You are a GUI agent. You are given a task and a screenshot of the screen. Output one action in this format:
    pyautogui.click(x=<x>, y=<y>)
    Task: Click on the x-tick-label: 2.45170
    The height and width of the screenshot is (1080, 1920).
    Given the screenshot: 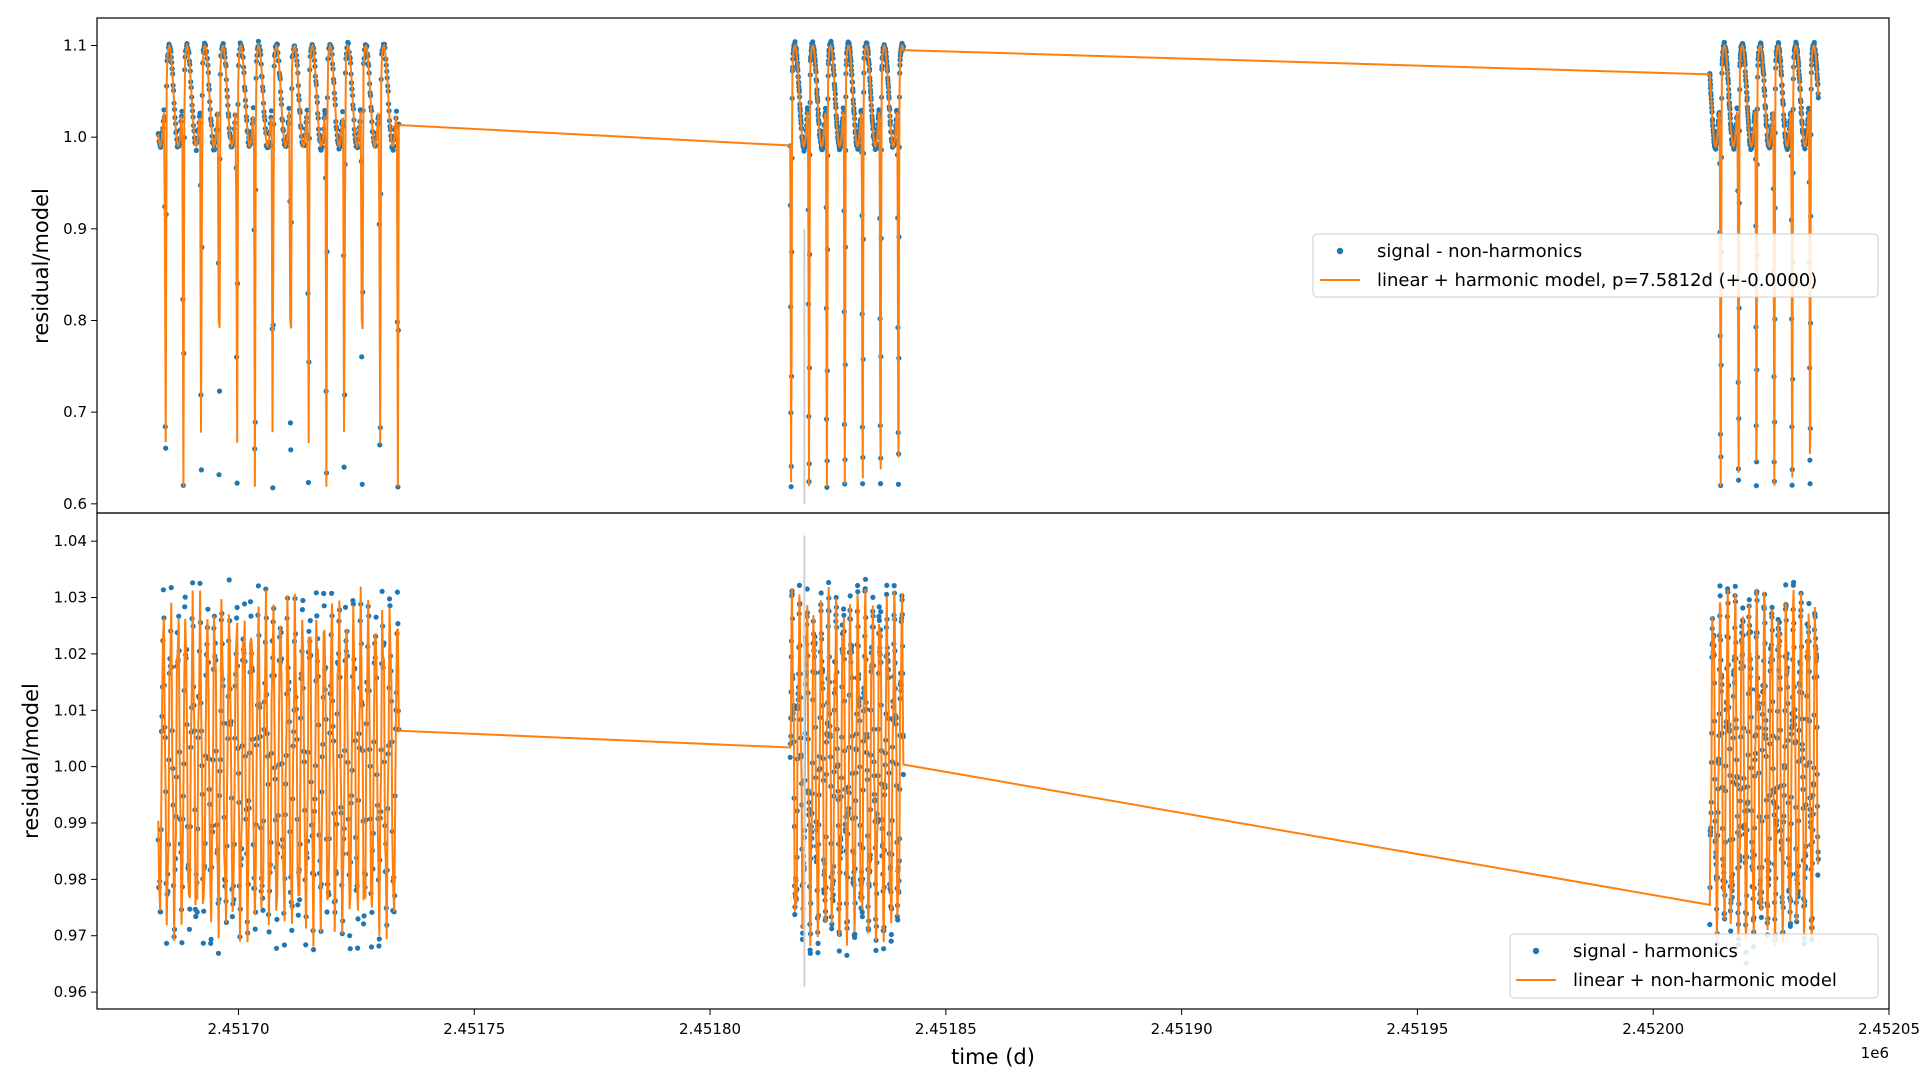 What is the action you would take?
    pyautogui.click(x=238, y=1029)
    